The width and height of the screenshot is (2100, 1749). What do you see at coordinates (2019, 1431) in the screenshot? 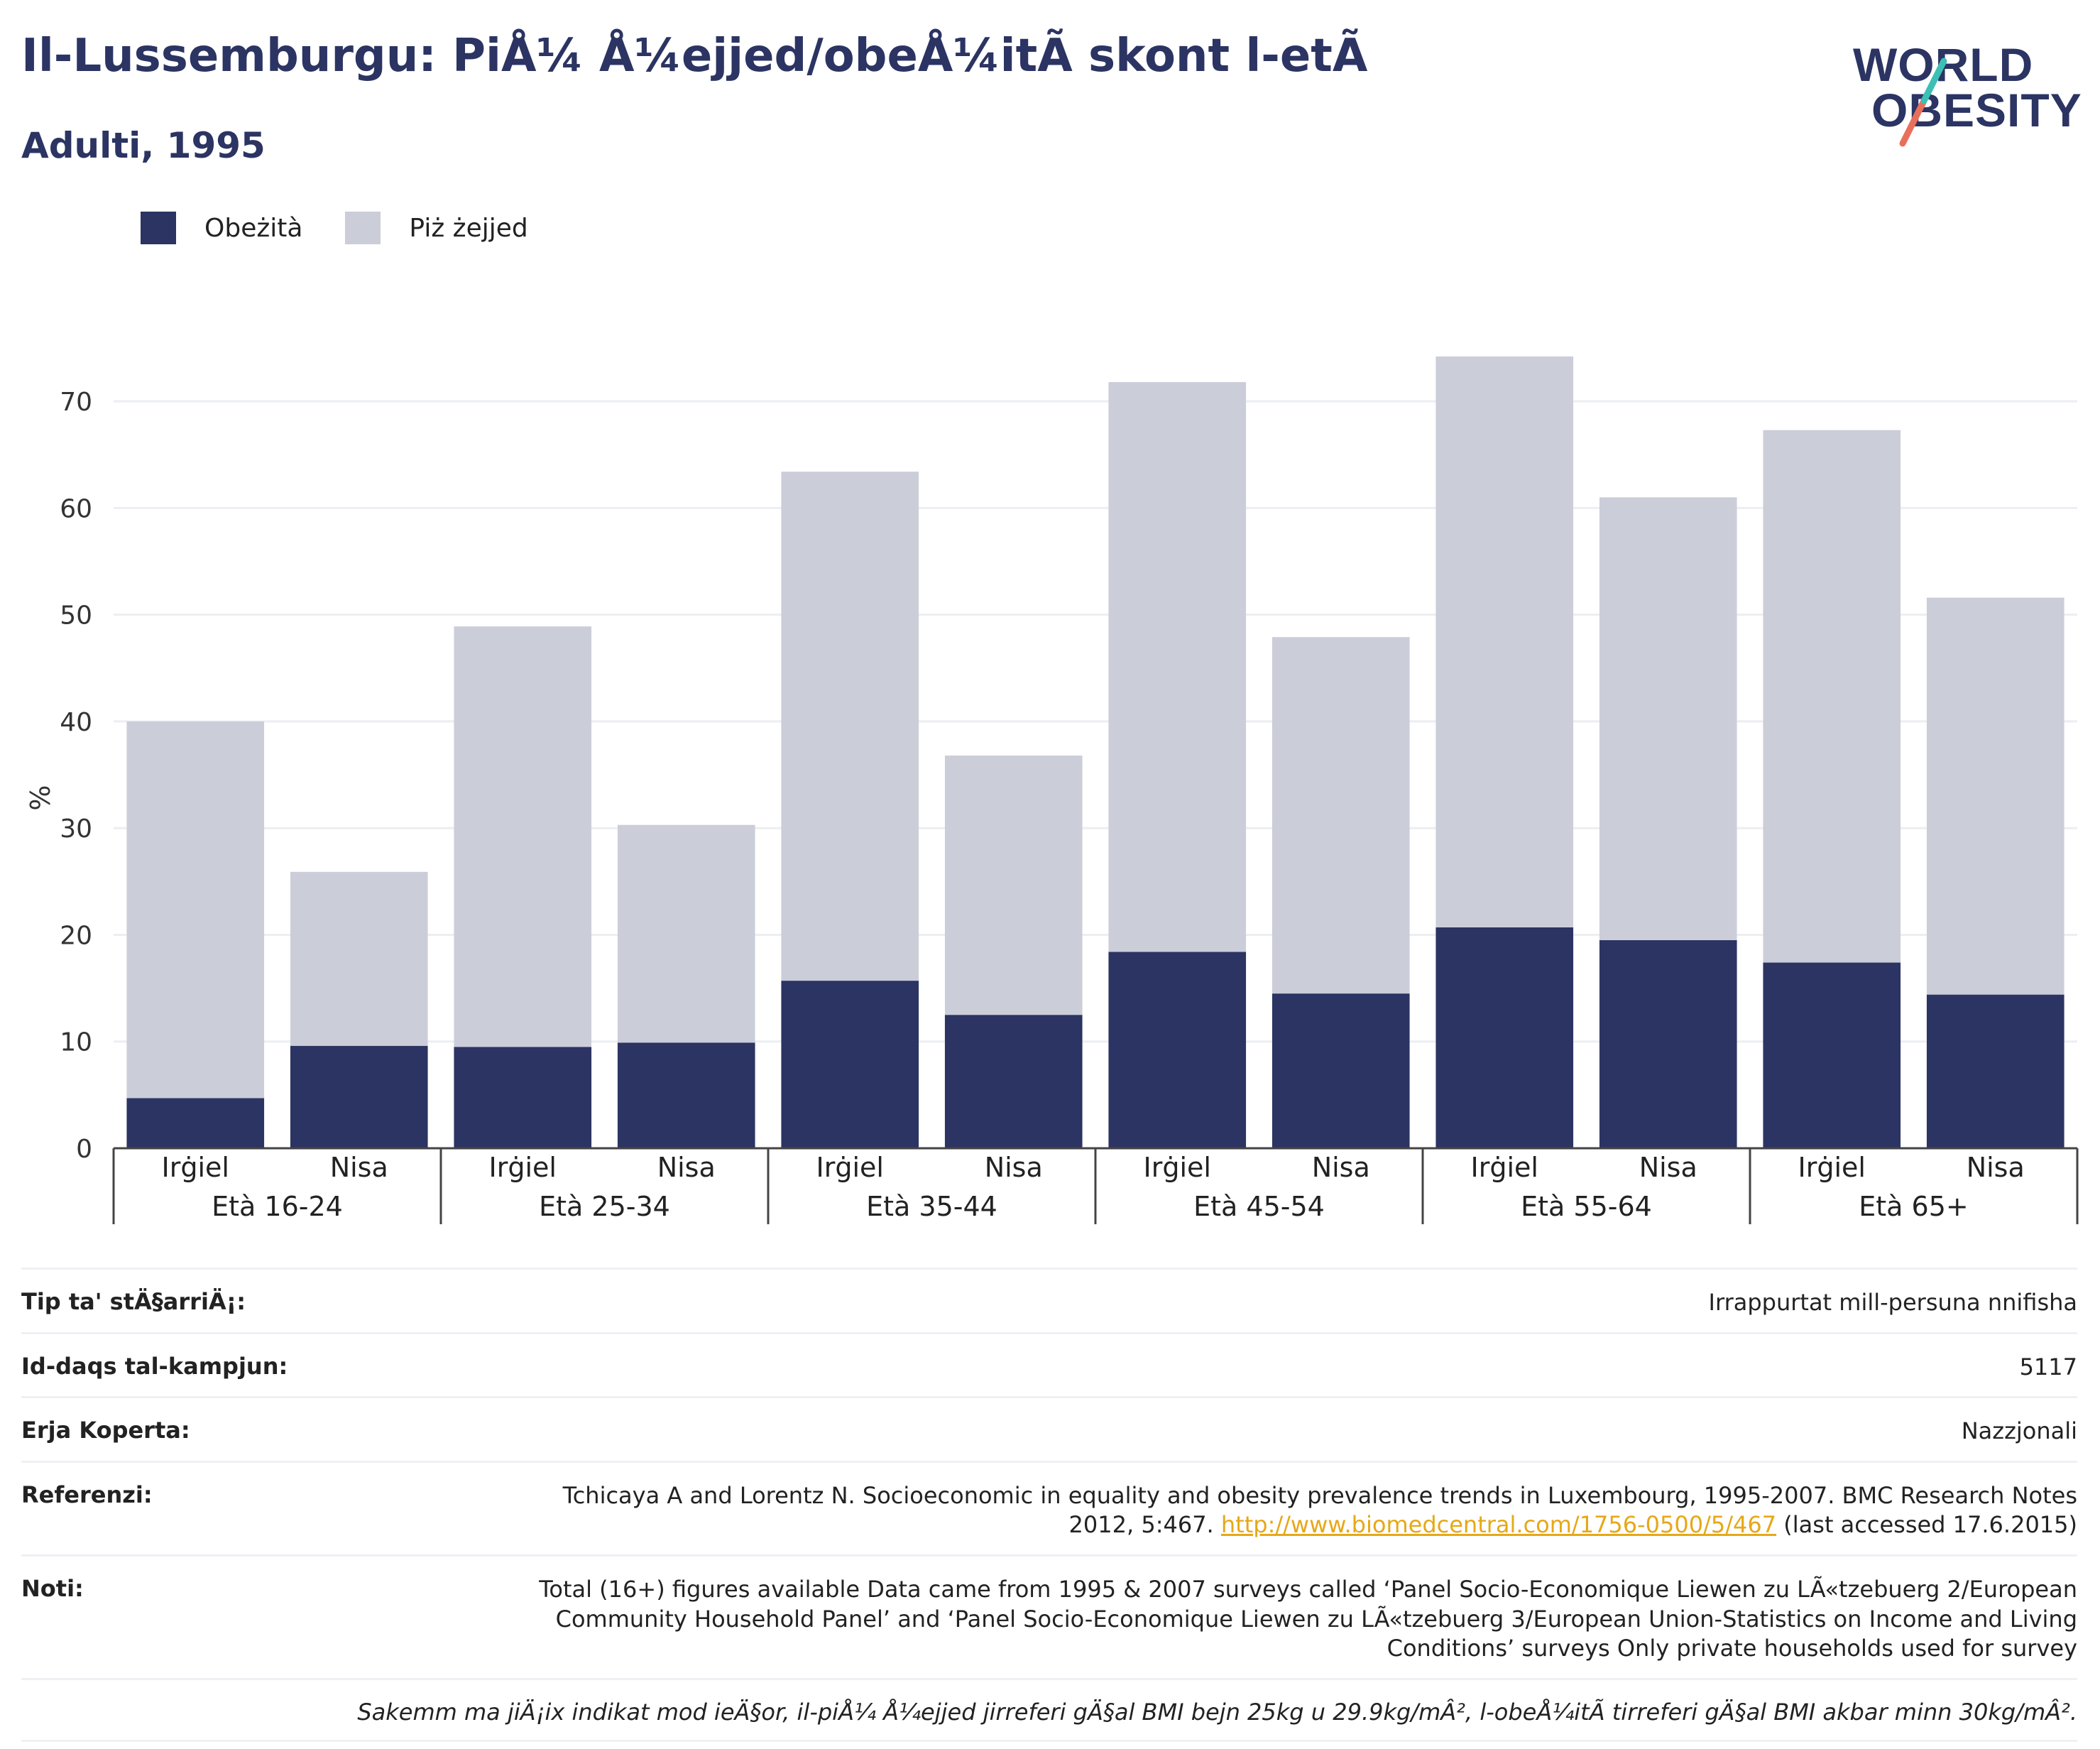
I see `area-value: Nazzjonali` at bounding box center [2019, 1431].